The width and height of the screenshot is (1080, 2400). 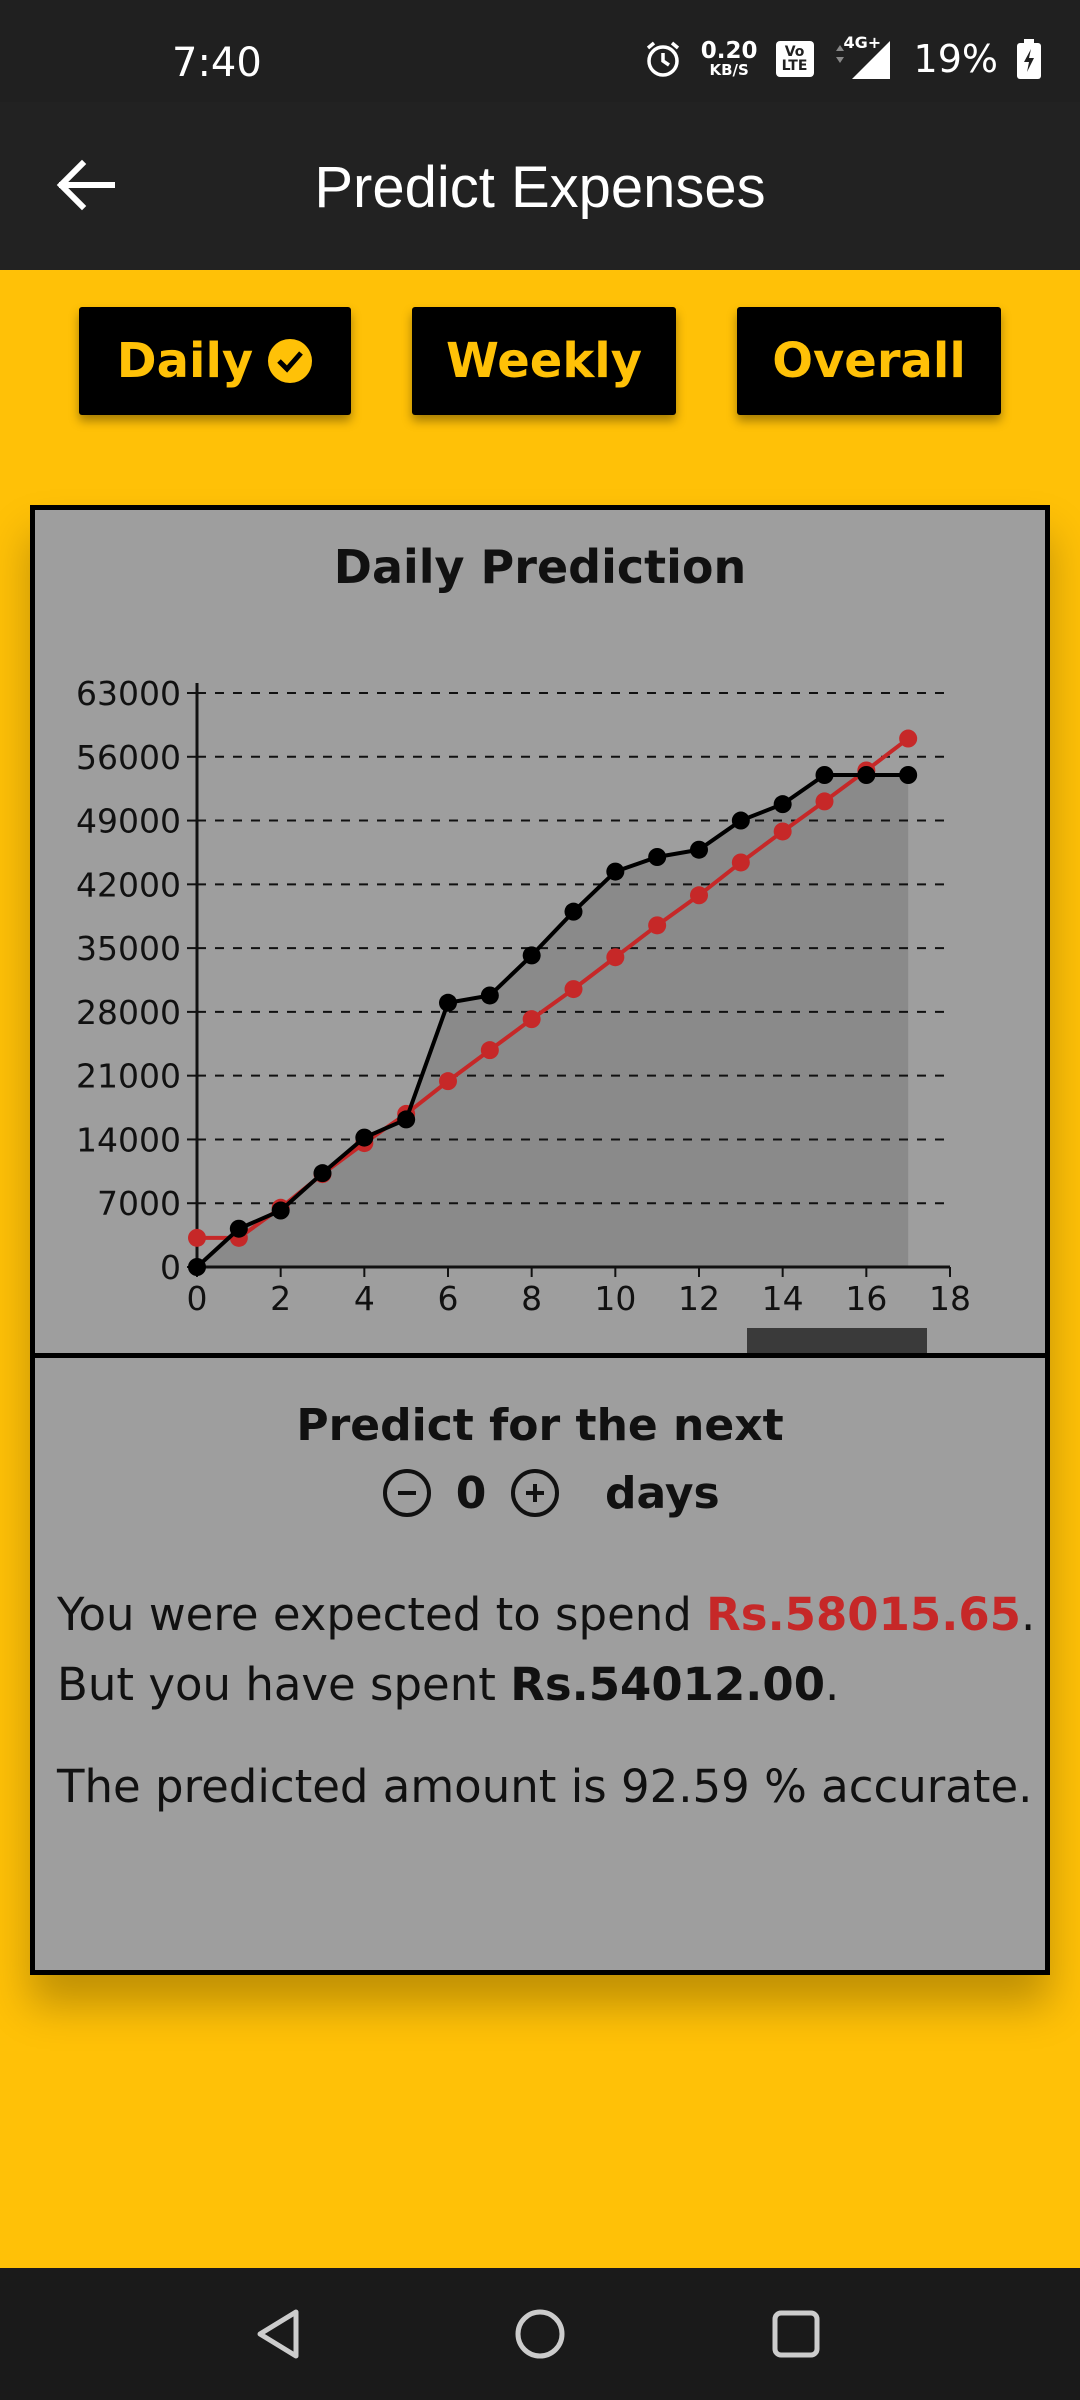 I want to click on days-value: 0, so click(x=471, y=1493).